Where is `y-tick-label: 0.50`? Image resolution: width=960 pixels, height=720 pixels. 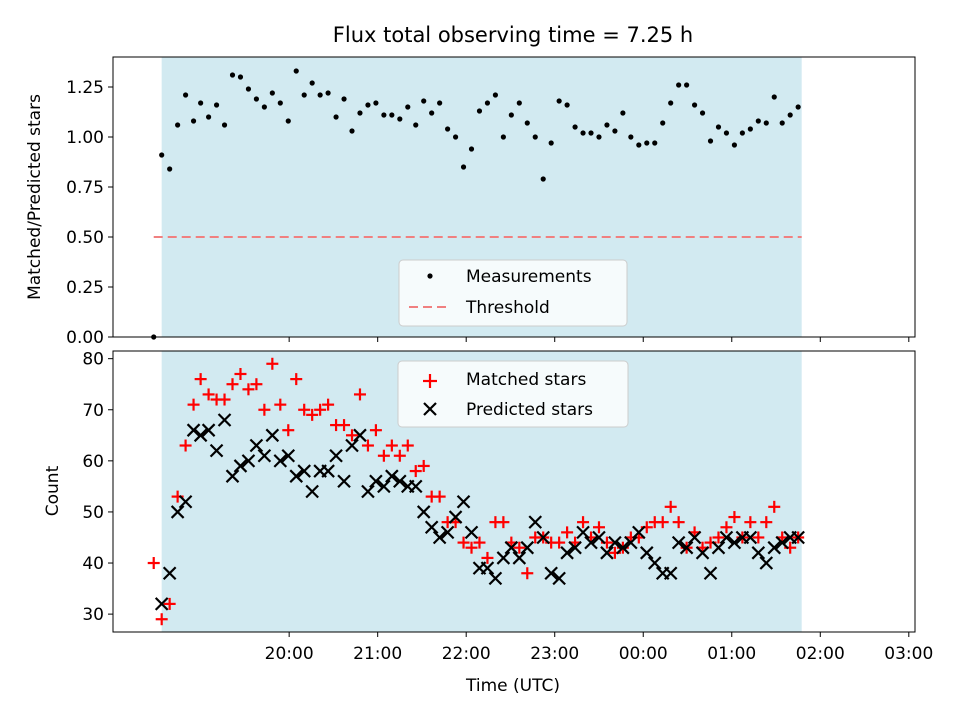
y-tick-label: 0.50 is located at coordinates (85, 238).